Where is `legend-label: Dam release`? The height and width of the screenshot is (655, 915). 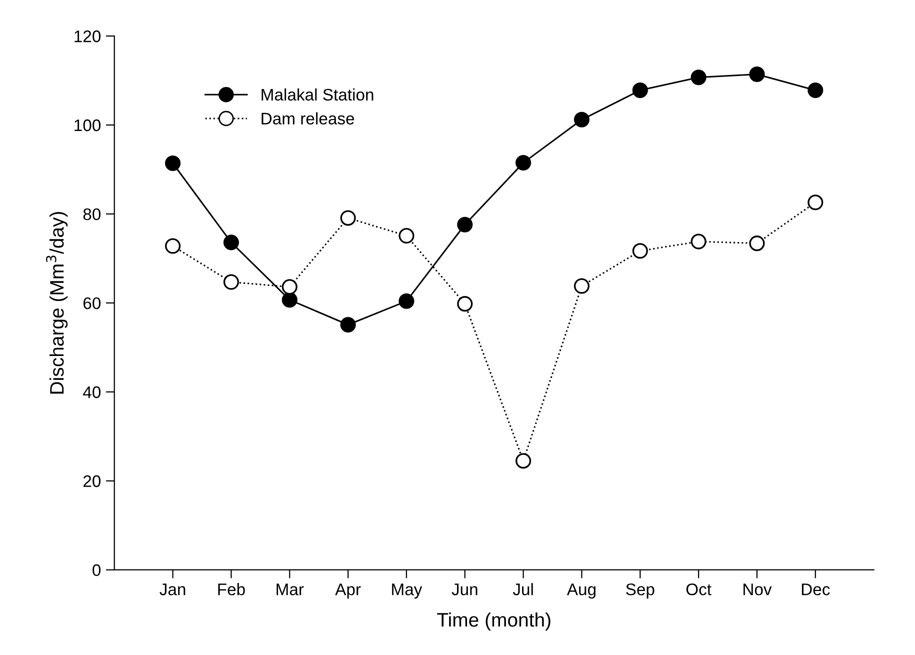
legend-label: Dam release is located at coordinates (308, 118).